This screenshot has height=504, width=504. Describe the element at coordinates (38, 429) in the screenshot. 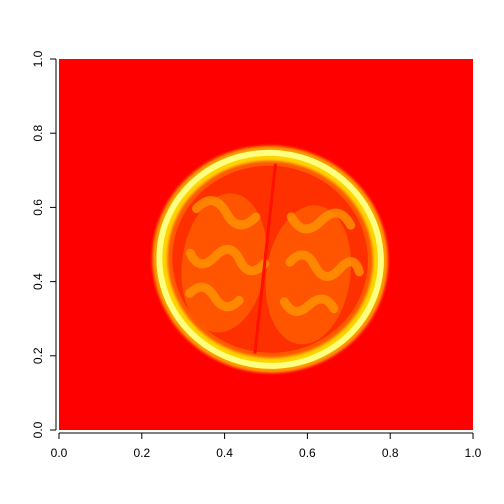

I see `y-tick-label: 0.0` at that location.